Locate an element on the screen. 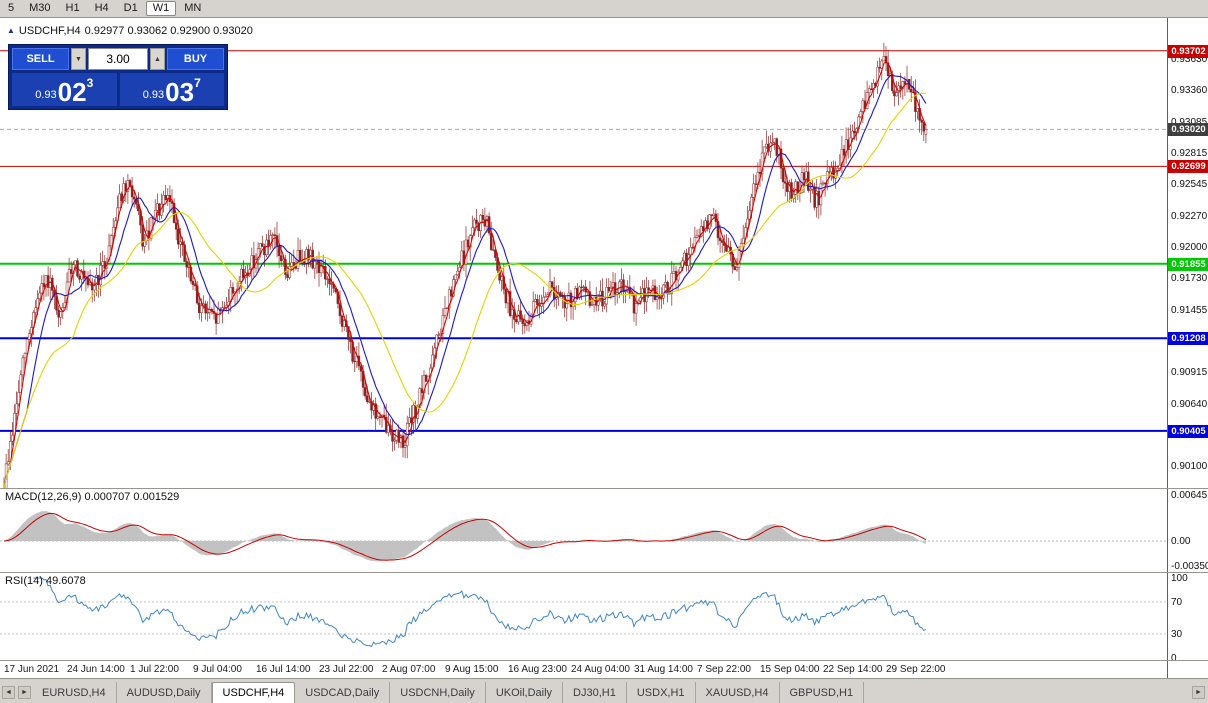 The height and width of the screenshot is (703, 1208). chart-tab-usdx-h1: USDX,H1 is located at coordinates (661, 692).